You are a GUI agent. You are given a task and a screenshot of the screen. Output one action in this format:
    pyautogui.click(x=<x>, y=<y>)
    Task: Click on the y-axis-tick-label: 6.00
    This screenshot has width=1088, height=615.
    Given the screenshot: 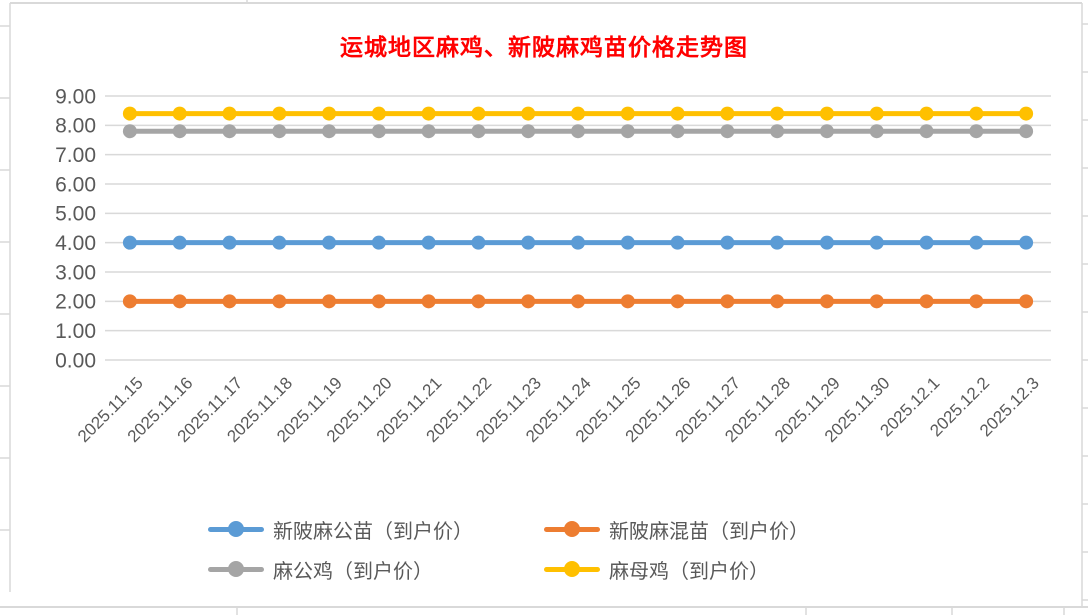 What is the action you would take?
    pyautogui.click(x=75, y=184)
    